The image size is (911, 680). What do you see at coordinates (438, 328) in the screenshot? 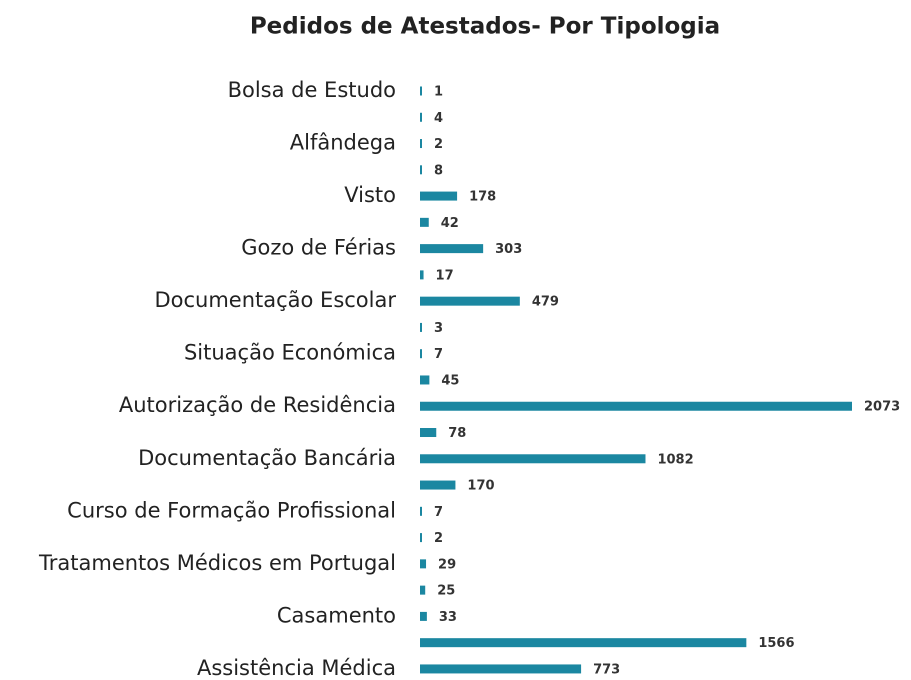
I see `value-label: 3` at bounding box center [438, 328].